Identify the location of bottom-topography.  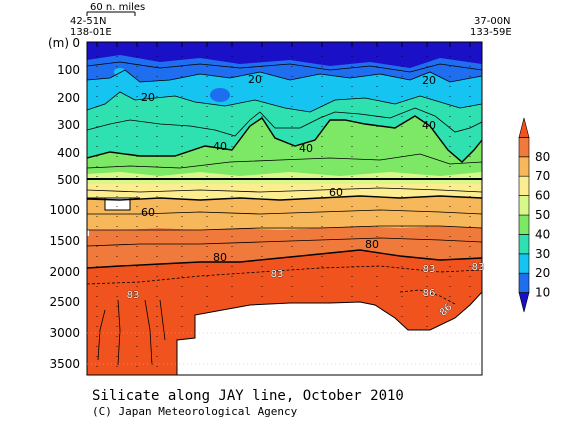
(113, 286).